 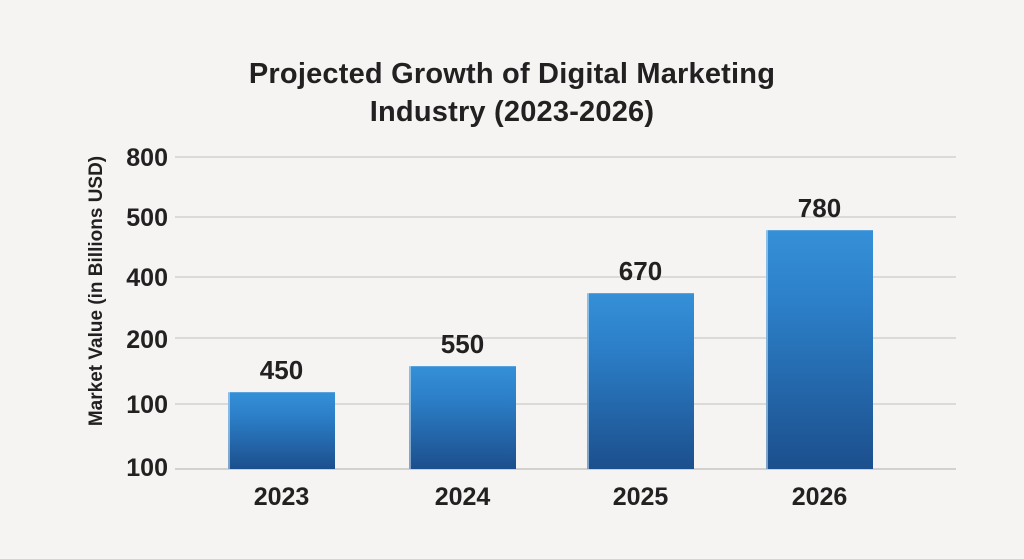 I want to click on bar-value-label: 780, so click(x=819, y=208).